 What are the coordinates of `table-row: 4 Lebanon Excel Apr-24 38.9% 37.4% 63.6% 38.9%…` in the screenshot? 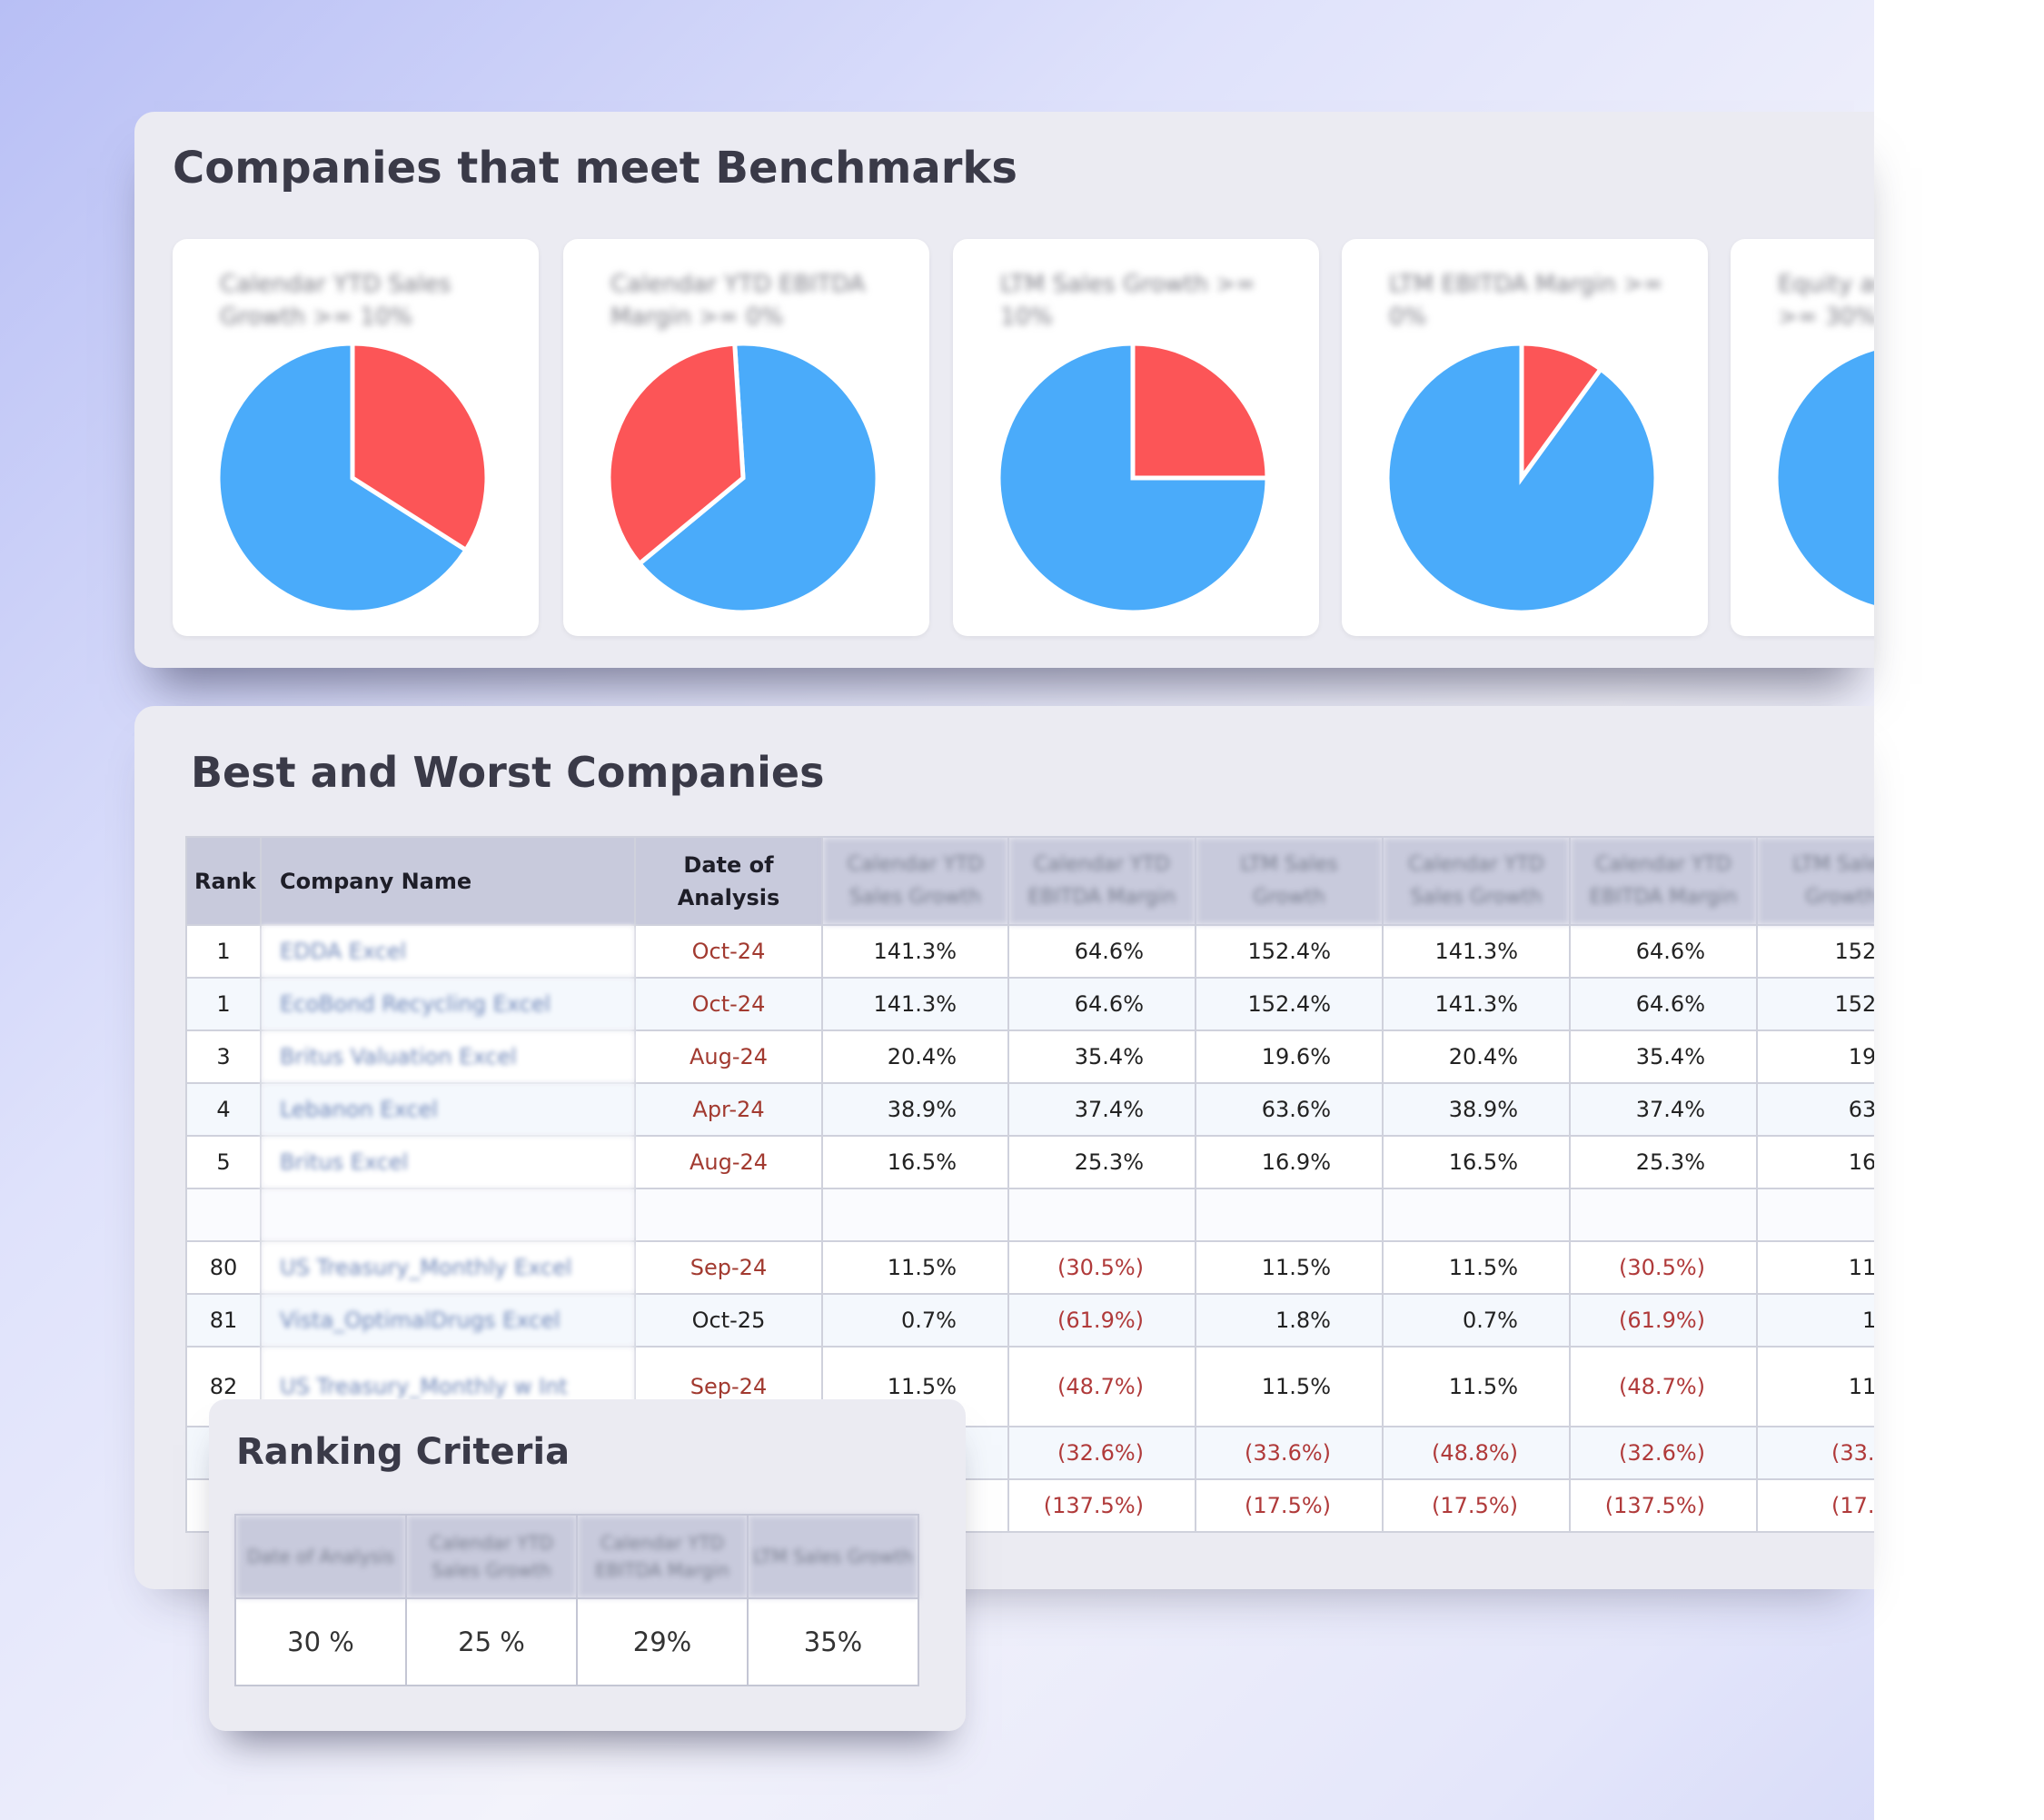 It's located at (1029, 1109).